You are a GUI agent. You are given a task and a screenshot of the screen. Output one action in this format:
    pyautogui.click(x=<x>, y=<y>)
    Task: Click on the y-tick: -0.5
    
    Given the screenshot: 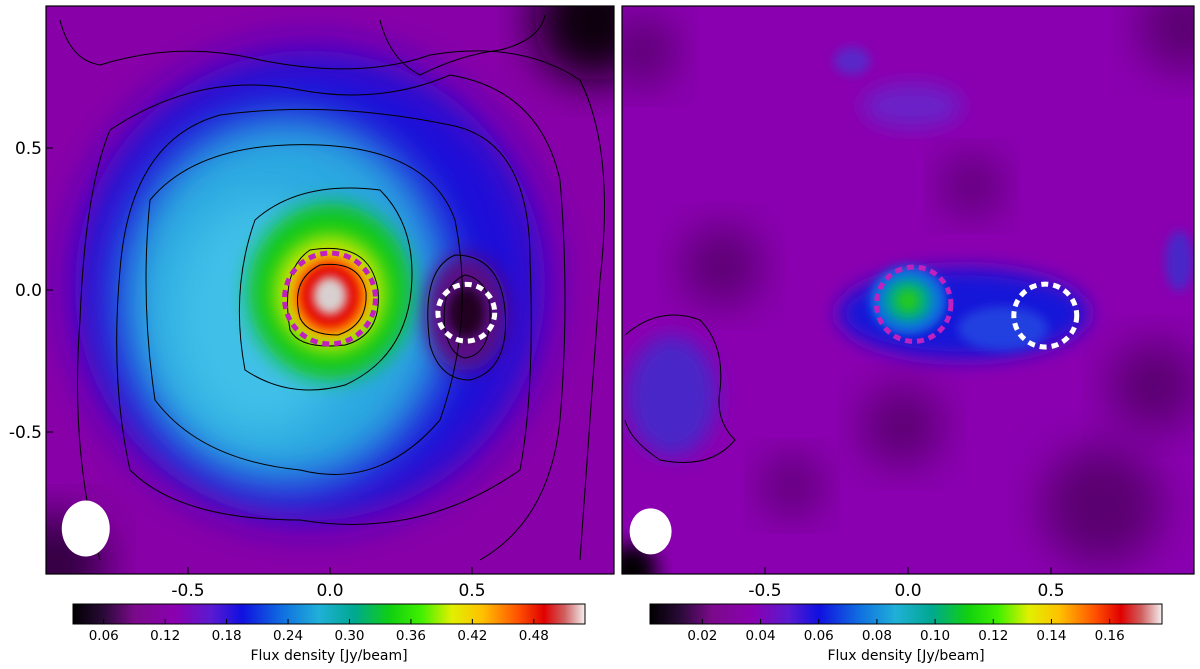 What is the action you would take?
    pyautogui.click(x=31, y=433)
    